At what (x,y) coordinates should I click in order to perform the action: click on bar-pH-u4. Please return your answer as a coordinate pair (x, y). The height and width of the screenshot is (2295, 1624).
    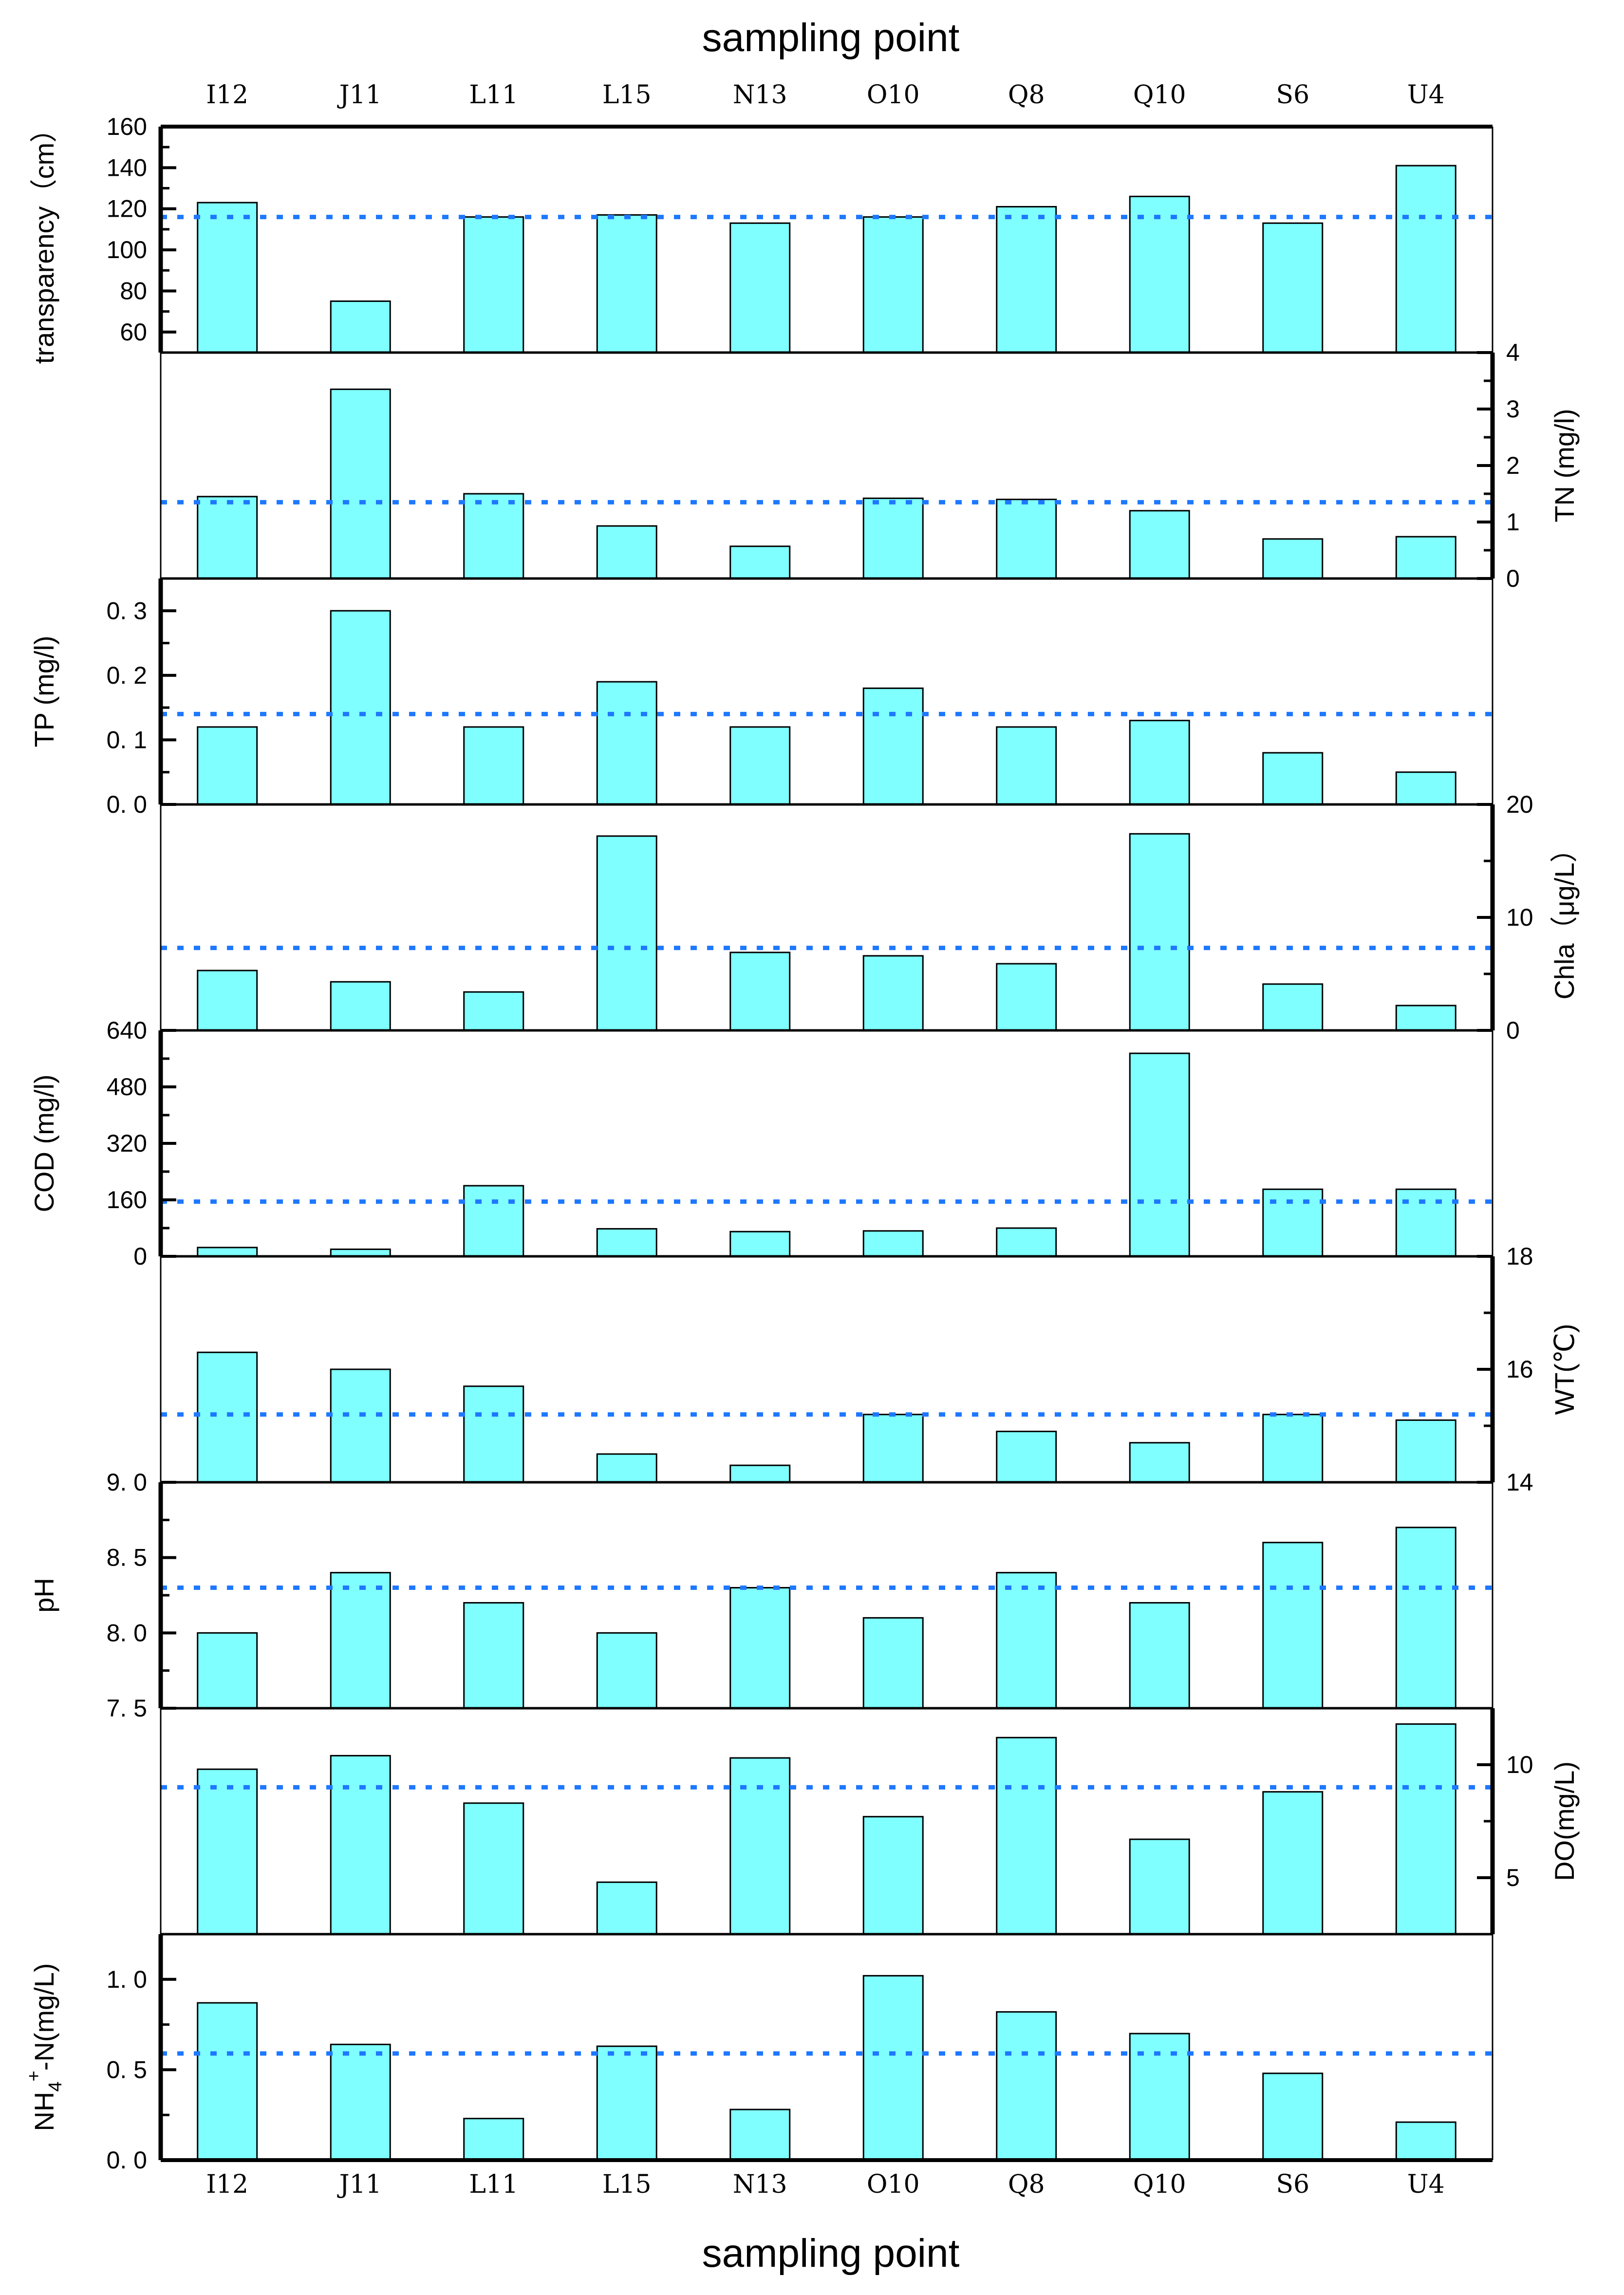
    Looking at the image, I should click on (1425, 1618).